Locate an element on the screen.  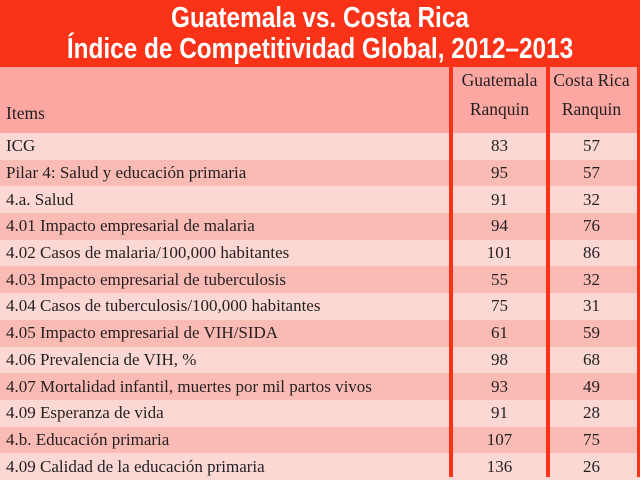
column-header-guatemala: Guatemala Ranquin is located at coordinates (499, 100).